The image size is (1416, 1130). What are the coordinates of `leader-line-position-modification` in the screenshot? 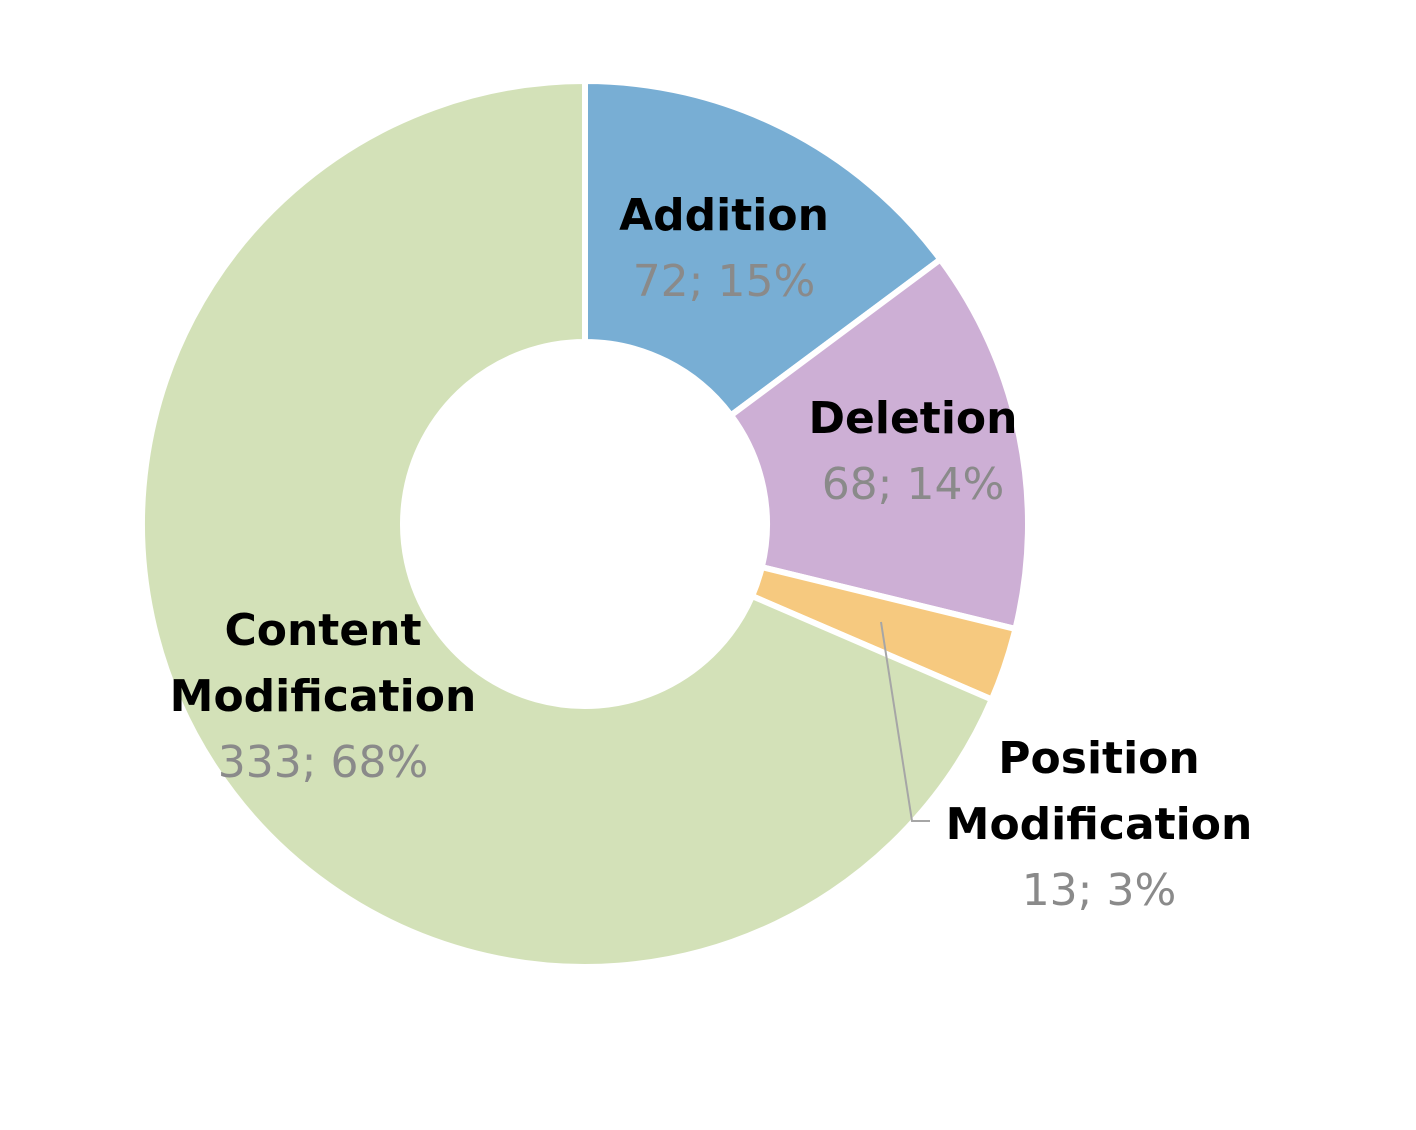 It's located at (905, 721).